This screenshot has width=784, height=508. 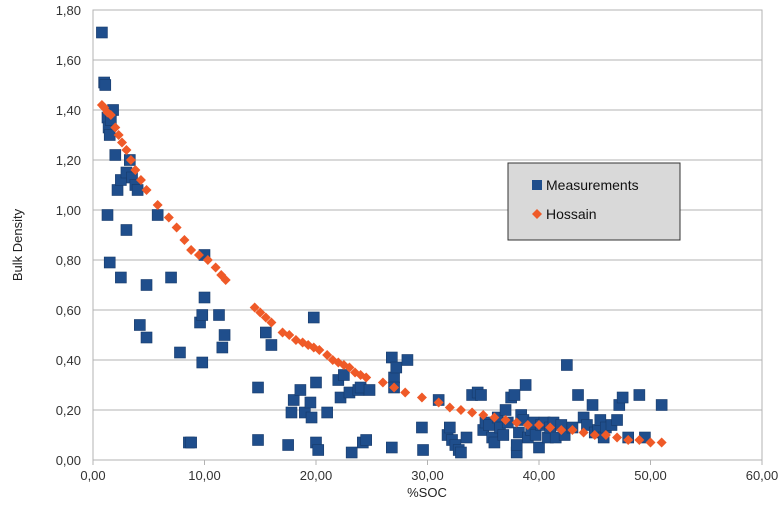 What do you see at coordinates (68, 160) in the screenshot?
I see `y-tick-label: 1,20` at bounding box center [68, 160].